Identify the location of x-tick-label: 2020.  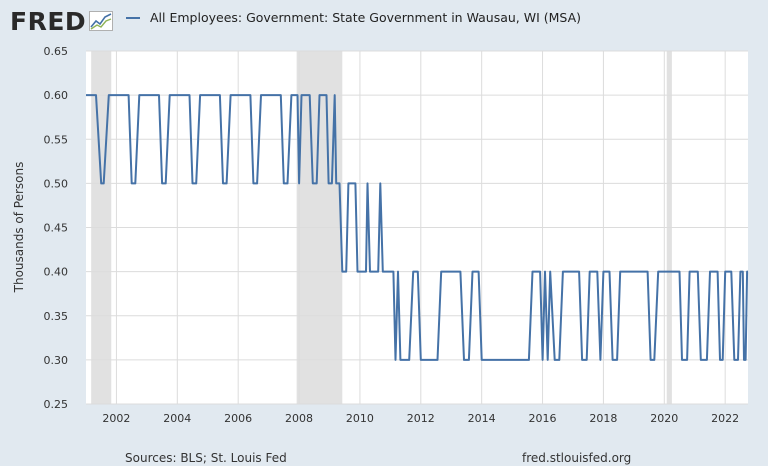
(664, 418).